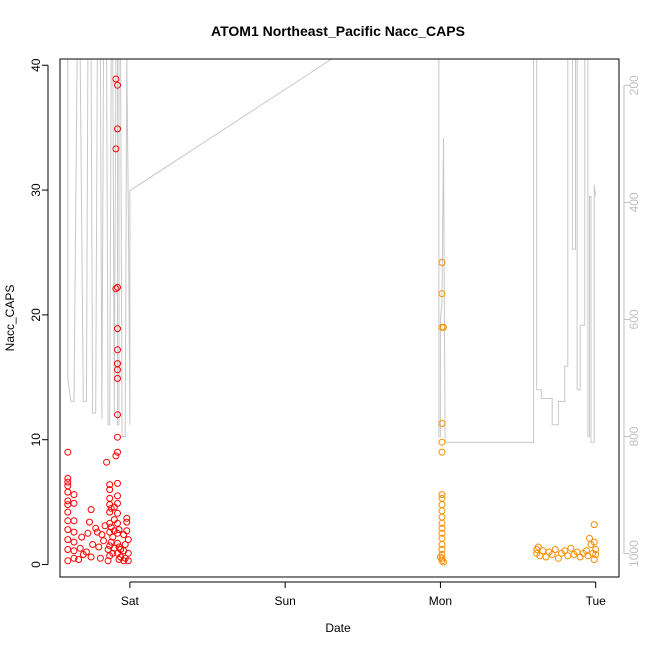 This screenshot has height=655, width=650. I want to click on x-axis-label: Date, so click(338, 628).